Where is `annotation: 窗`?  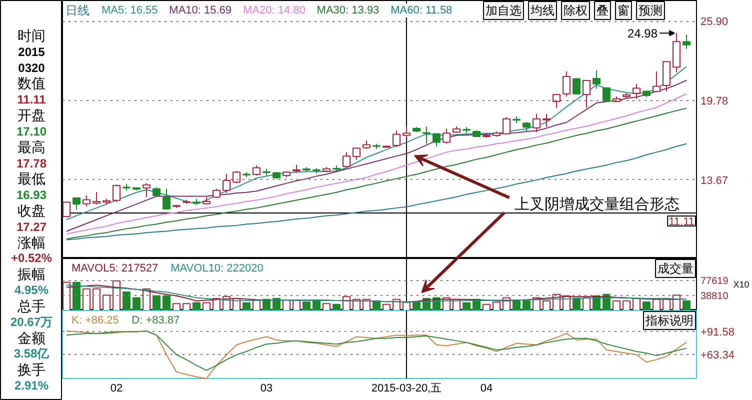 annotation: 窗 is located at coordinates (624, 11).